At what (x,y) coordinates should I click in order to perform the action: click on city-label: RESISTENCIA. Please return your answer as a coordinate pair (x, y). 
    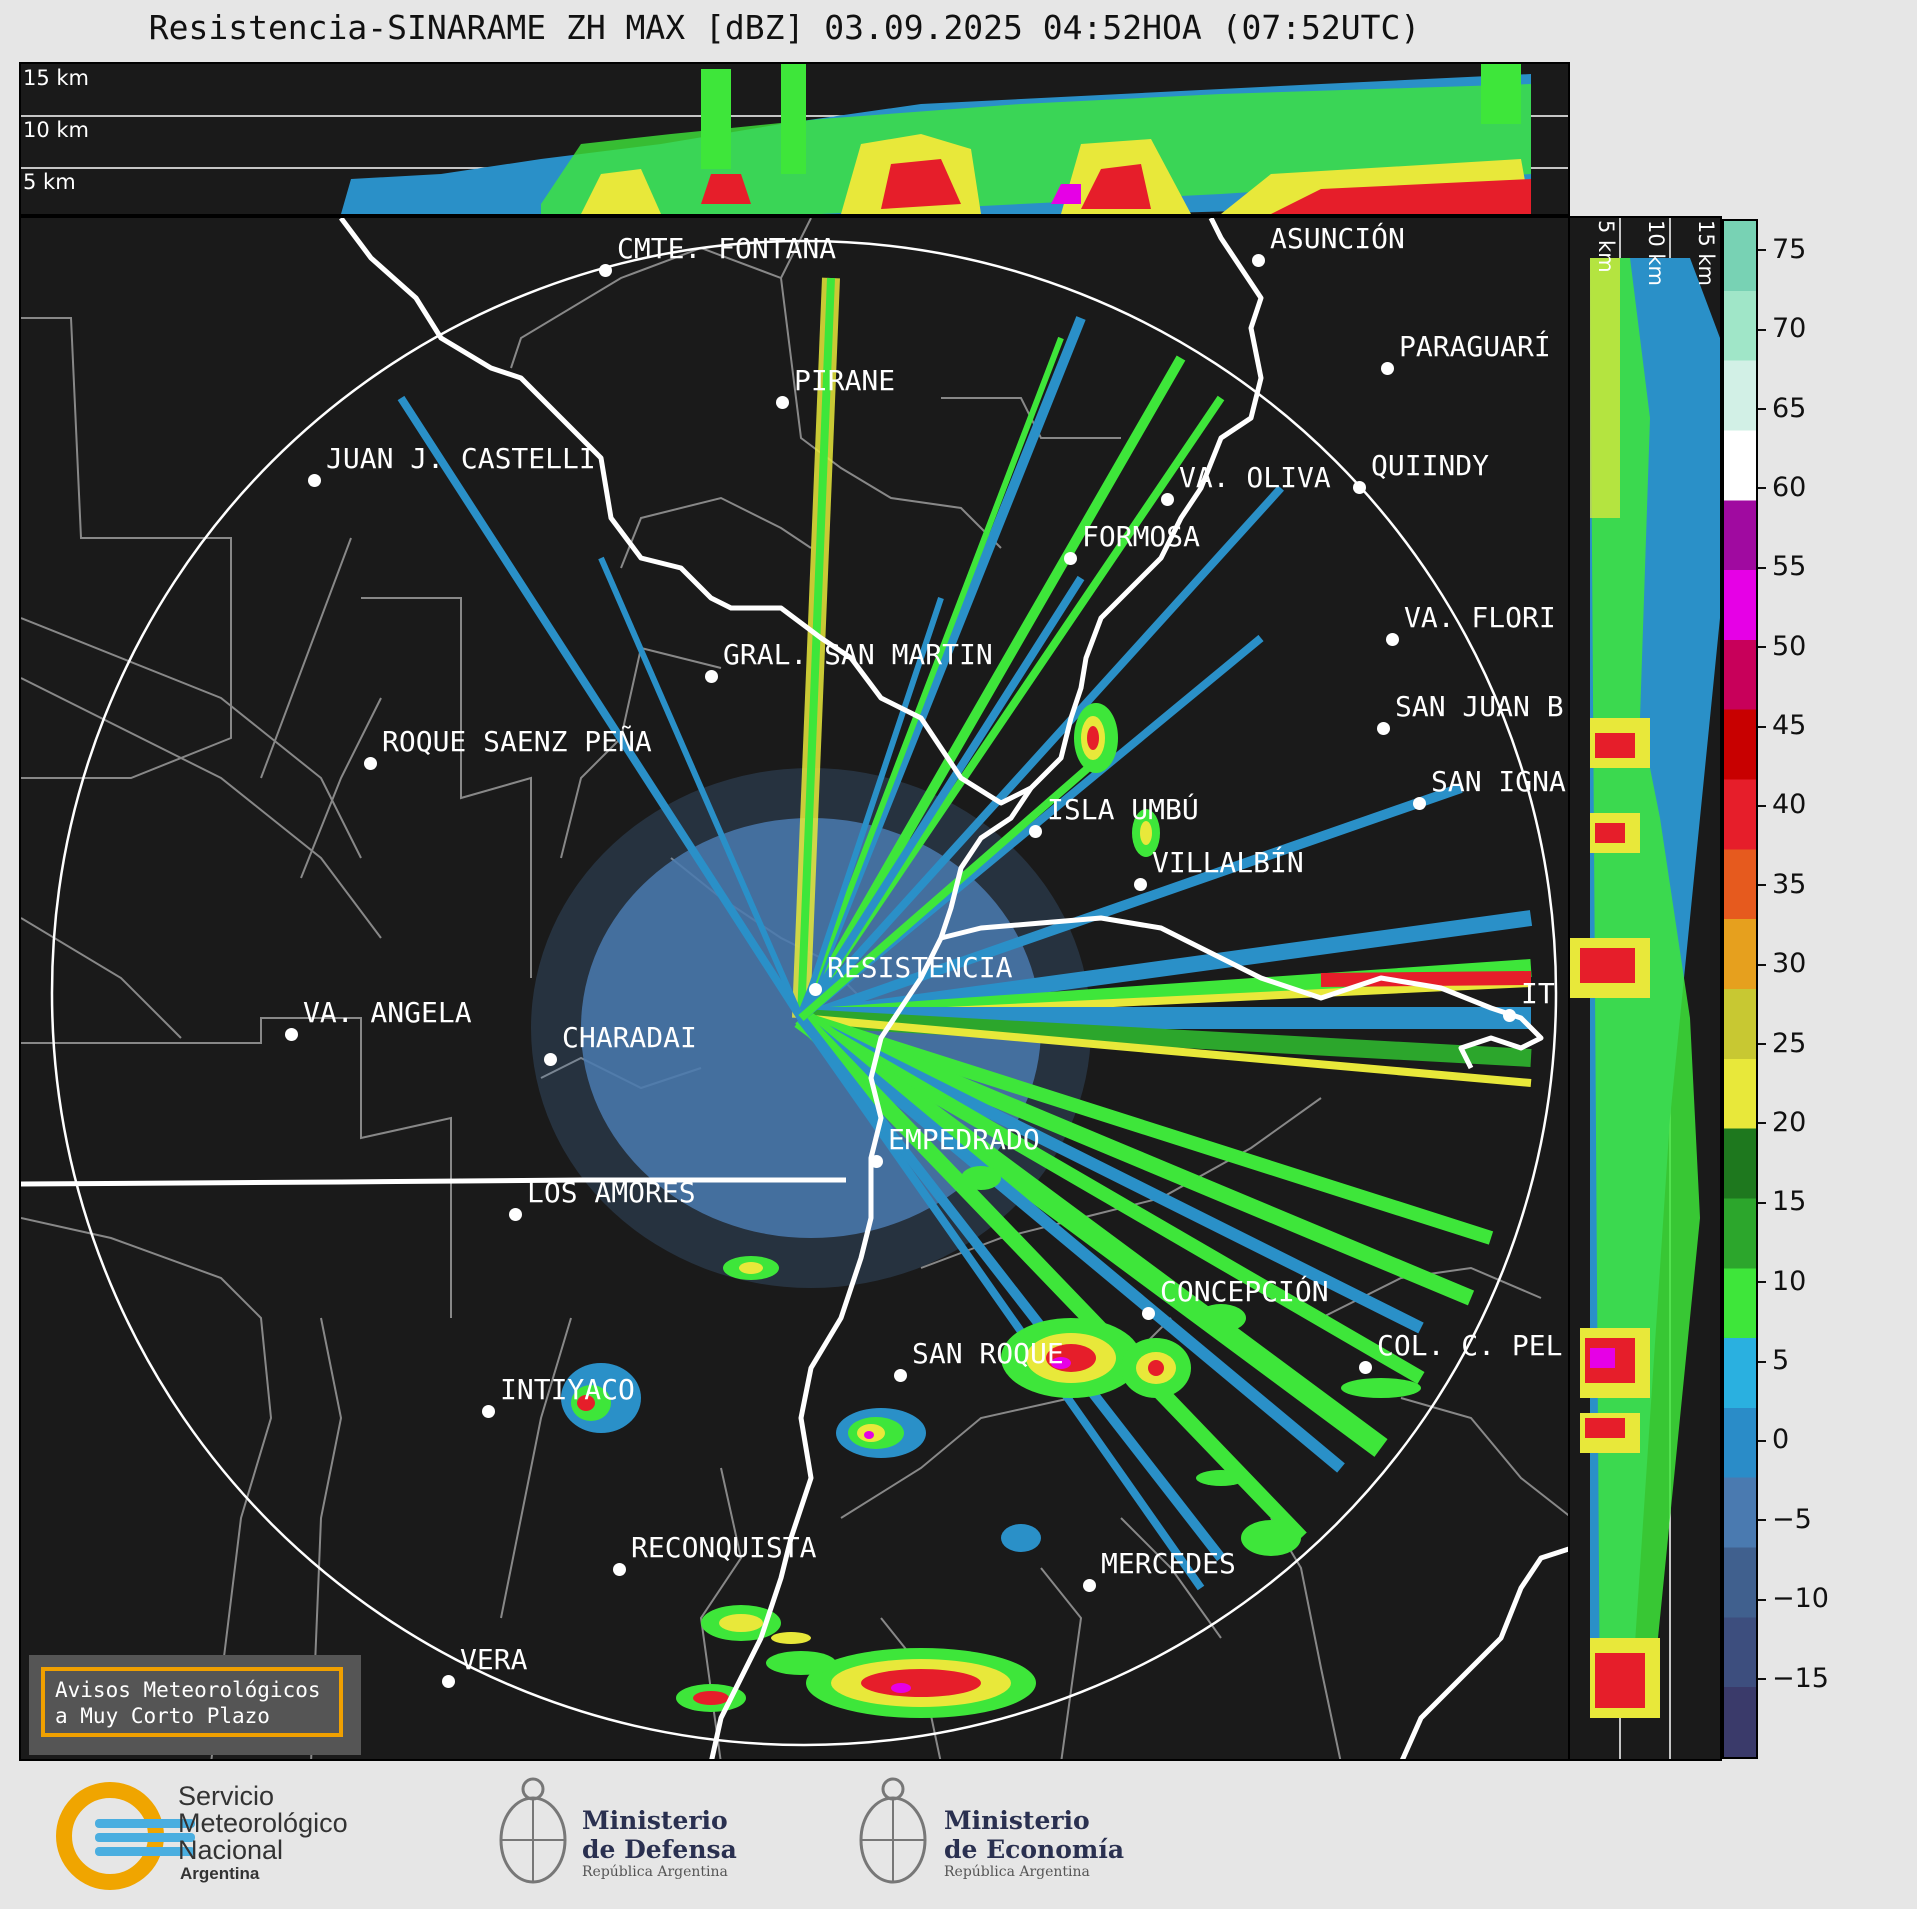
    Looking at the image, I should click on (920, 967).